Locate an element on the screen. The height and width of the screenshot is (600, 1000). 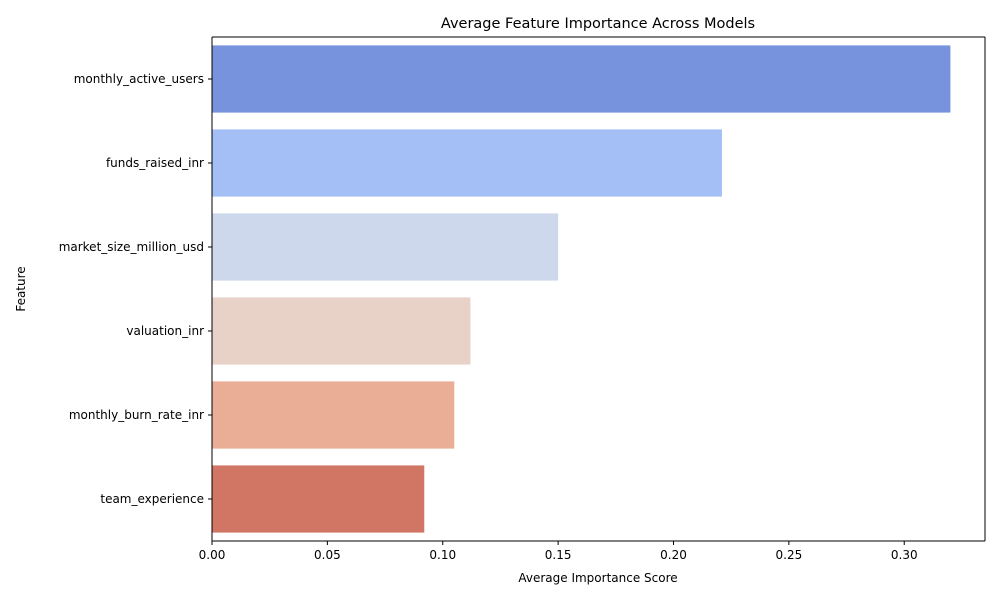
bar-monthly-burn-rate-inr is located at coordinates (333, 415).